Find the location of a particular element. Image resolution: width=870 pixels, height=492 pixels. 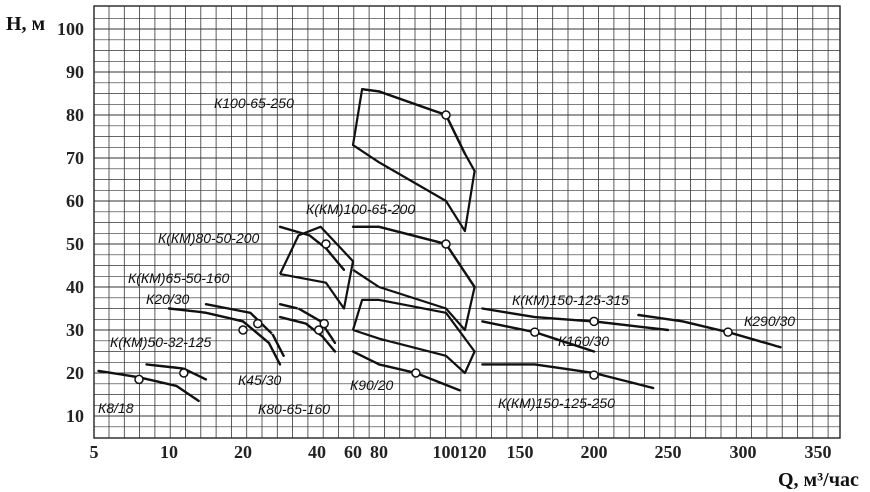

curve-К(КМ)150-125-250 is located at coordinates (568, 376).